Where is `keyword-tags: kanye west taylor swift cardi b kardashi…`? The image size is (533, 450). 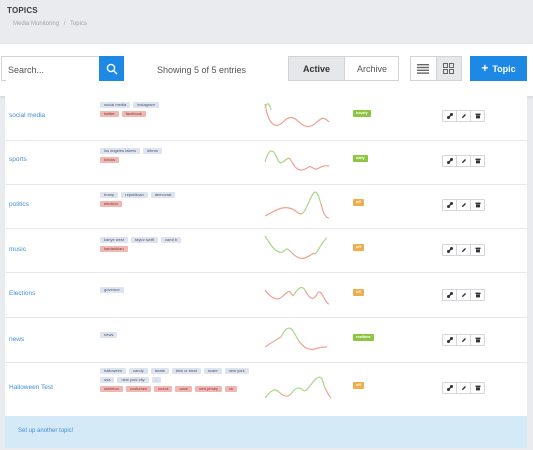 keyword-tags: kanye west taylor swift cardi b kardashi… is located at coordinates (177, 246).